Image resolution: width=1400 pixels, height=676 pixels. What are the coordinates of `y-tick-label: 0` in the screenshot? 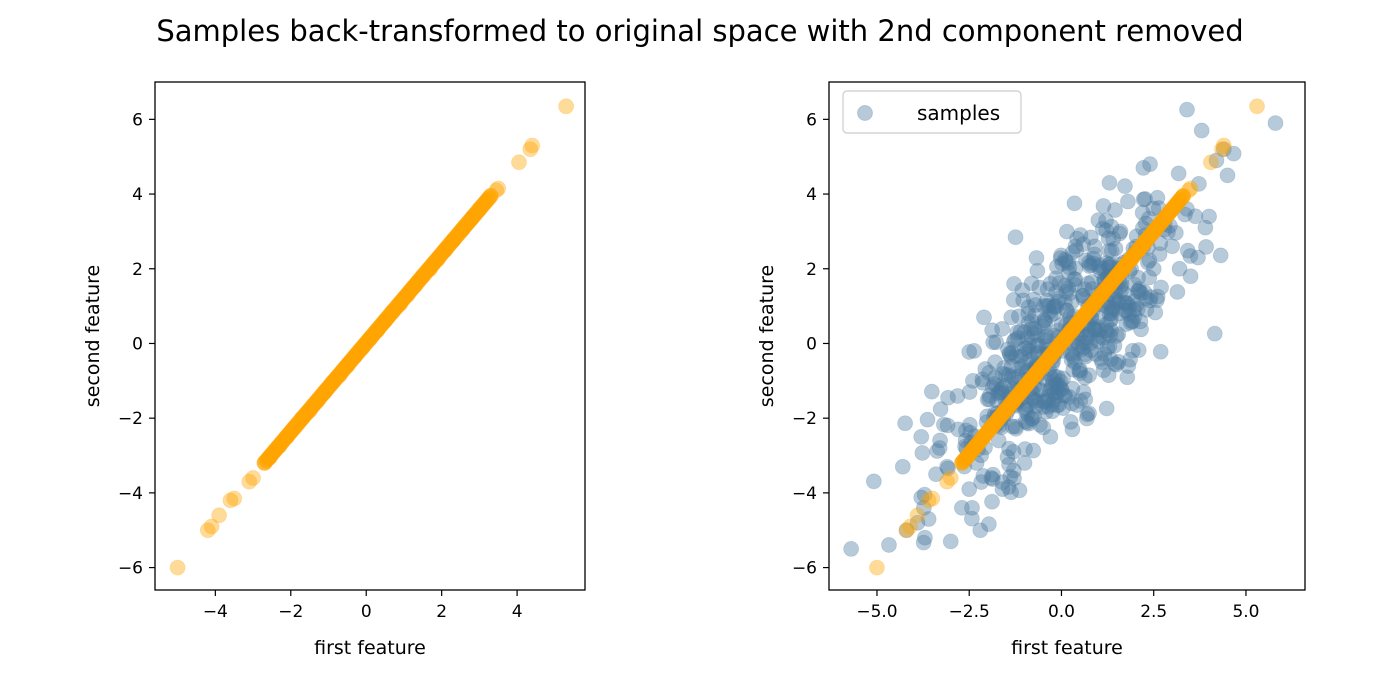 It's located at (137, 344).